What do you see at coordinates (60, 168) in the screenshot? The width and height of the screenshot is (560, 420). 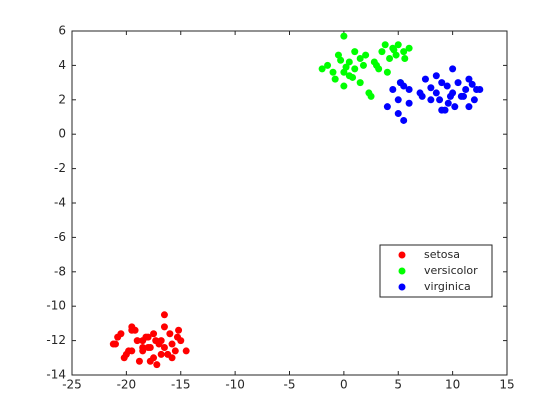 I see `y-tick-label: -2` at bounding box center [60, 168].